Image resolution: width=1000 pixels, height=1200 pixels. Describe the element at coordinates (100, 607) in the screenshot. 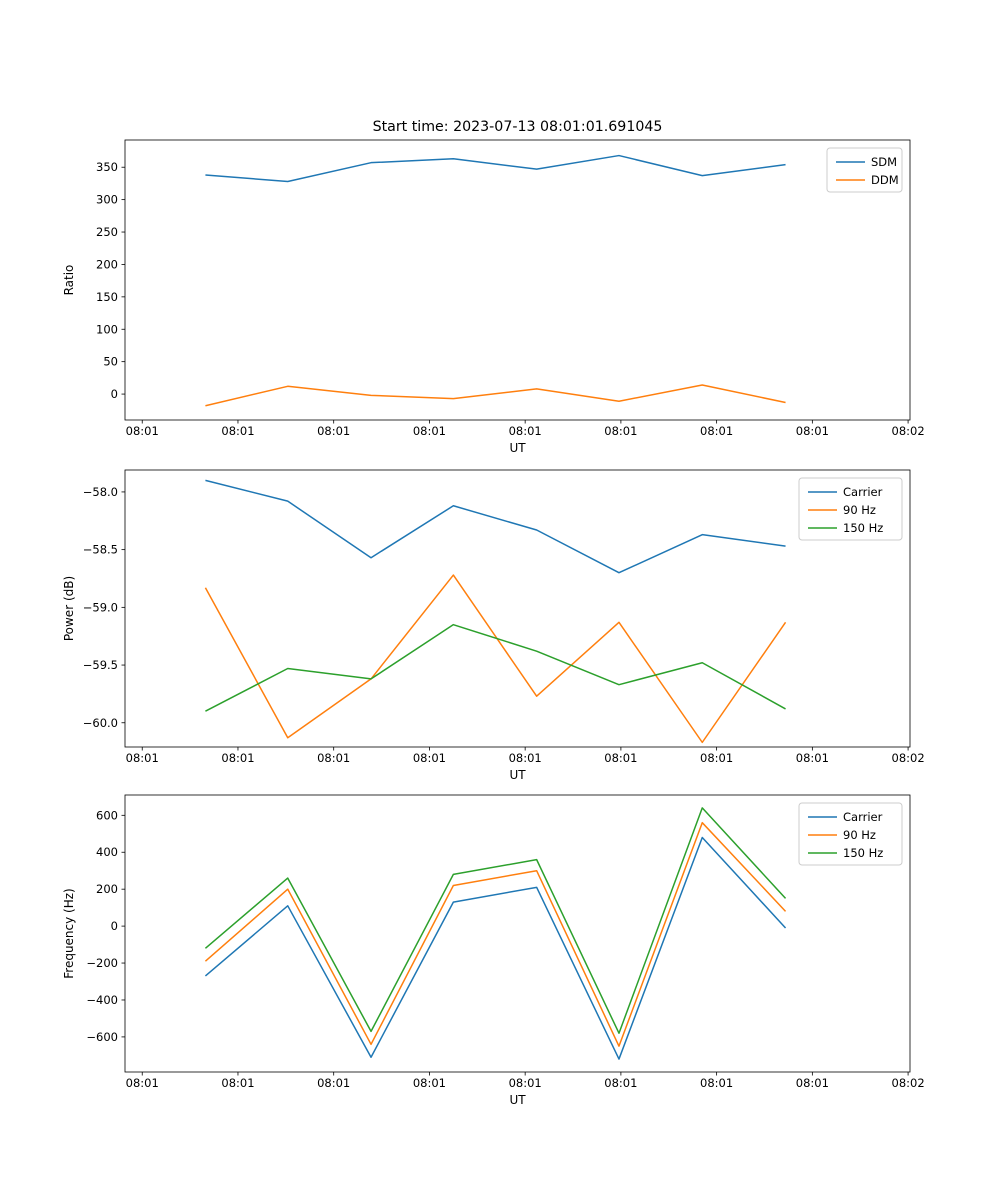

I see `y-tick-label: −59.0` at that location.